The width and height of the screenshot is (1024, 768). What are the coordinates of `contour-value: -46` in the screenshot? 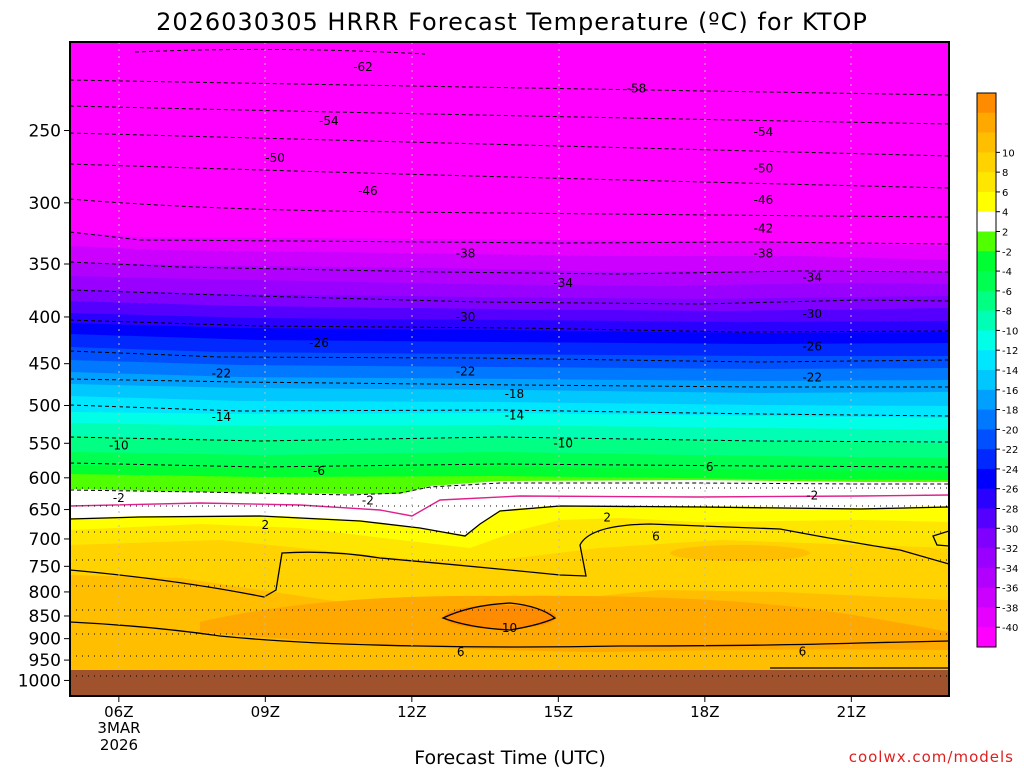 It's located at (368, 191).